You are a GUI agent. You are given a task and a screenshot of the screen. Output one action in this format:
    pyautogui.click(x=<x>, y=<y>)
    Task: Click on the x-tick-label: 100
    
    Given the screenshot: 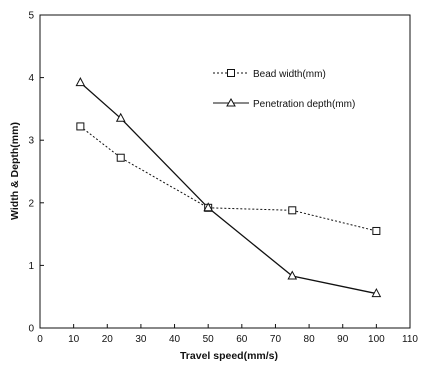 What is the action you would take?
    pyautogui.click(x=376, y=339)
    